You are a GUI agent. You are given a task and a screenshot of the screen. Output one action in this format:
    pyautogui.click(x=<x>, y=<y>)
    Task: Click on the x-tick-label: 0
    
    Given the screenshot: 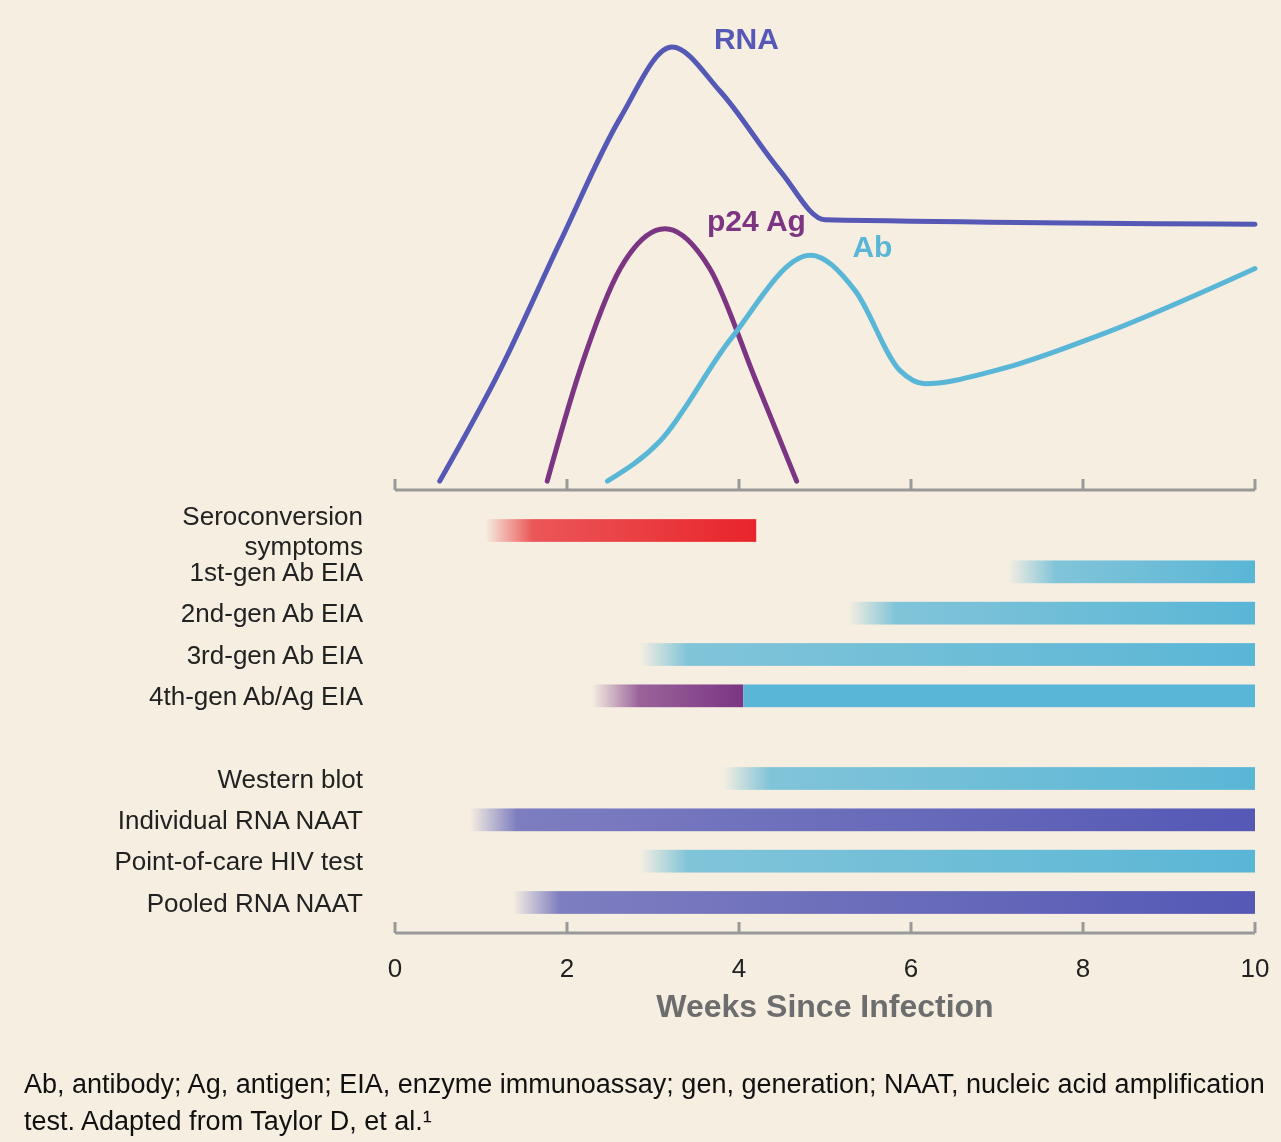 What is the action you would take?
    pyautogui.click(x=395, y=968)
    